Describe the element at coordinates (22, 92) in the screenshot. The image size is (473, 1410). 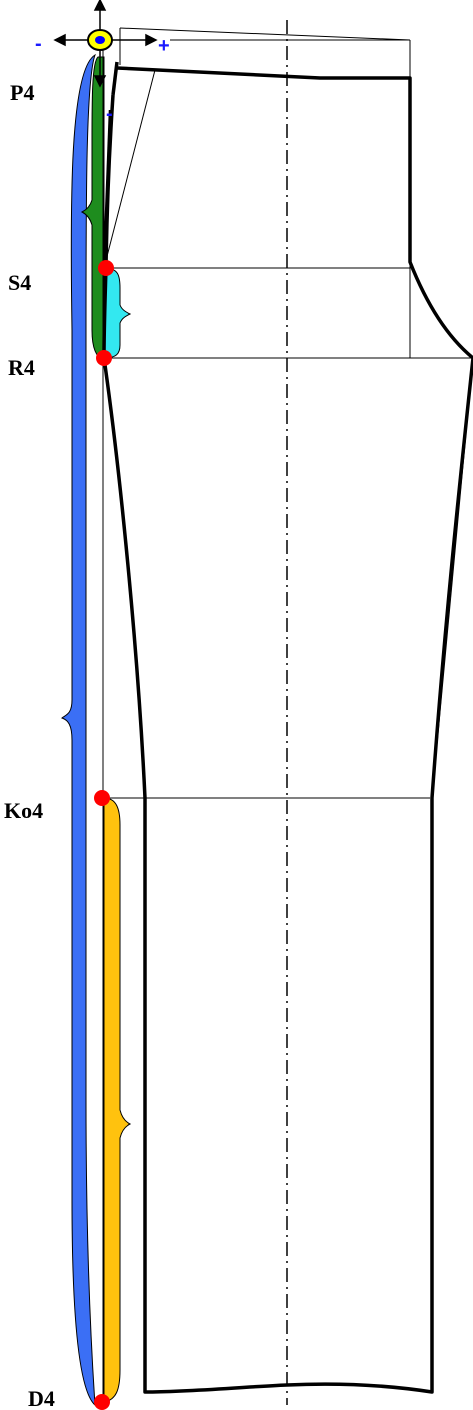
I see `label-p4: P4` at that location.